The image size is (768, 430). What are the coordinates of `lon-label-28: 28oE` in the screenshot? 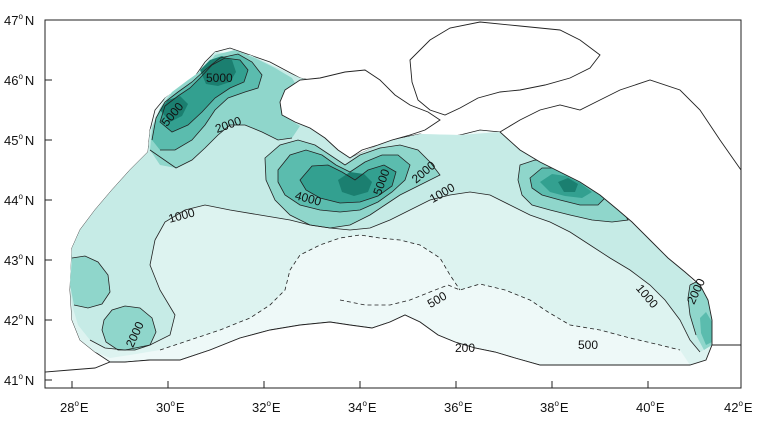 It's located at (74, 407).